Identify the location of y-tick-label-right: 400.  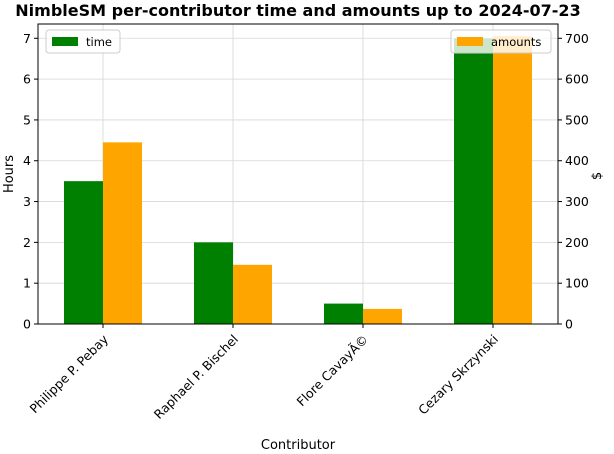
(577, 160).